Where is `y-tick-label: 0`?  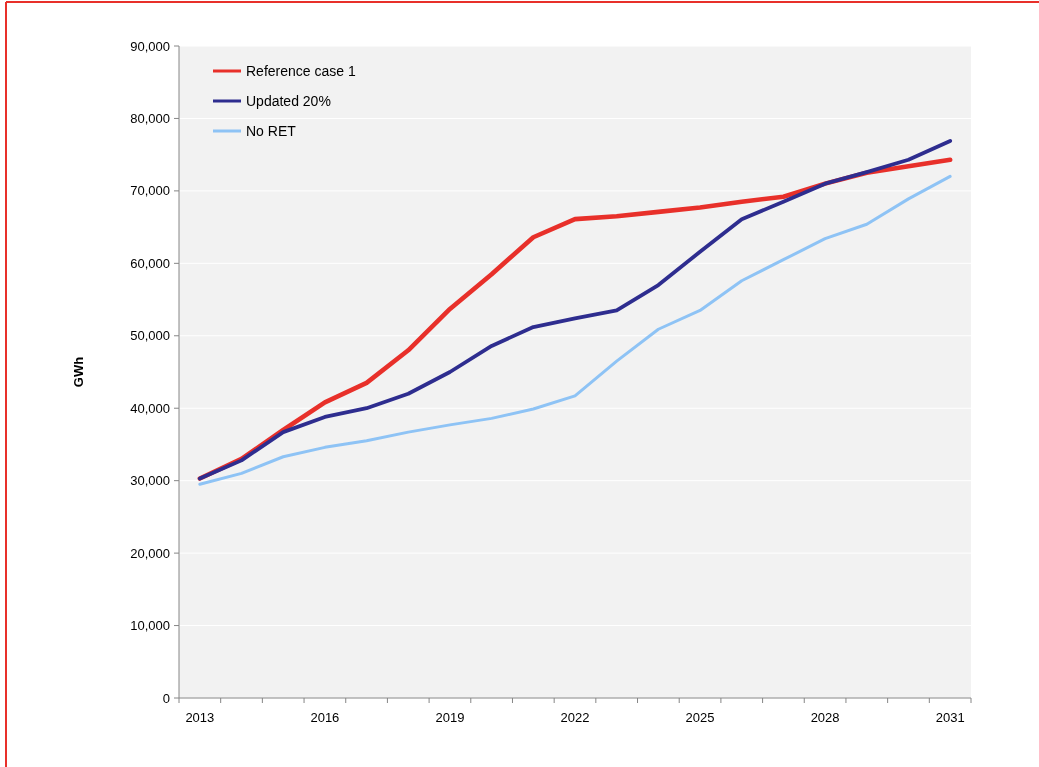
y-tick-label: 0 is located at coordinates (166, 698).